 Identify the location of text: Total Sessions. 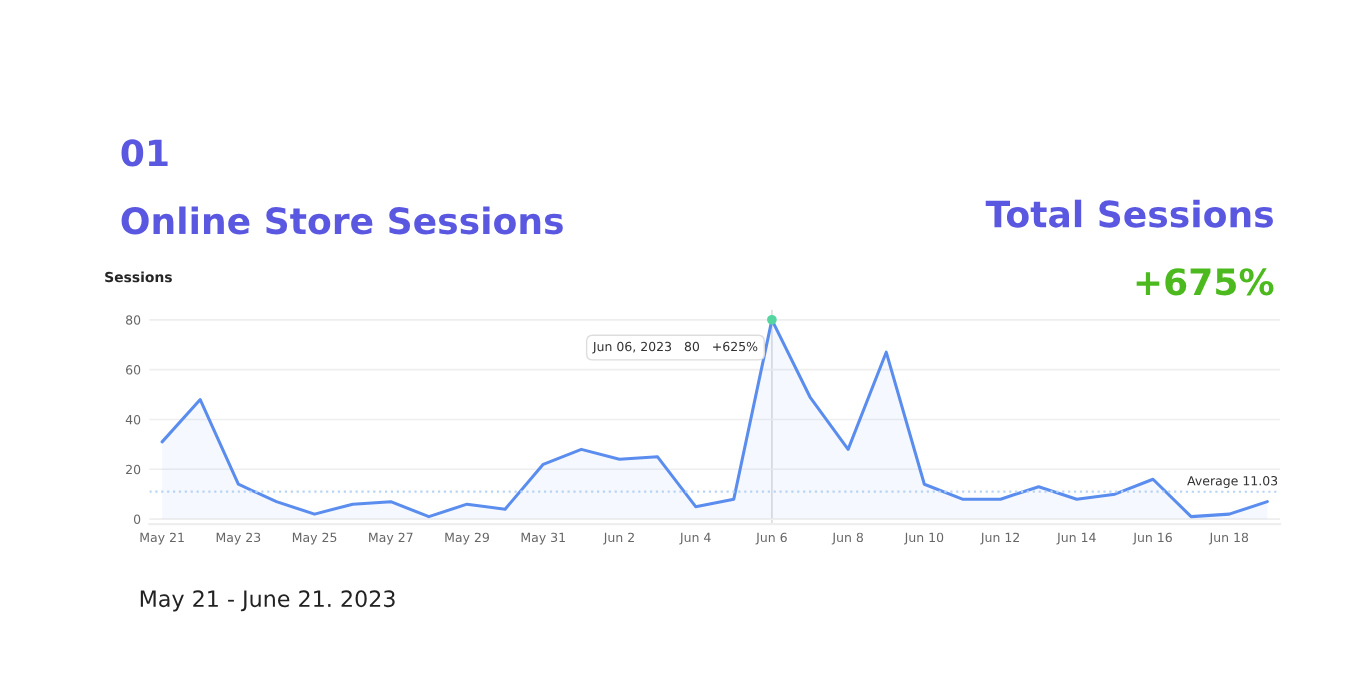
(1129, 213).